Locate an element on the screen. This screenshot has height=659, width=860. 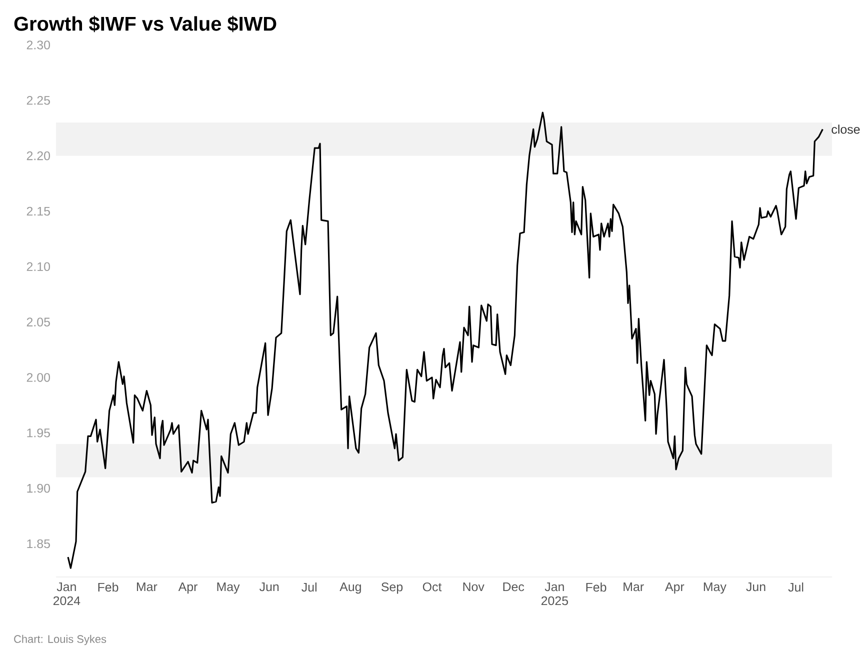
x-tick-label: Sep is located at coordinates (392, 588).